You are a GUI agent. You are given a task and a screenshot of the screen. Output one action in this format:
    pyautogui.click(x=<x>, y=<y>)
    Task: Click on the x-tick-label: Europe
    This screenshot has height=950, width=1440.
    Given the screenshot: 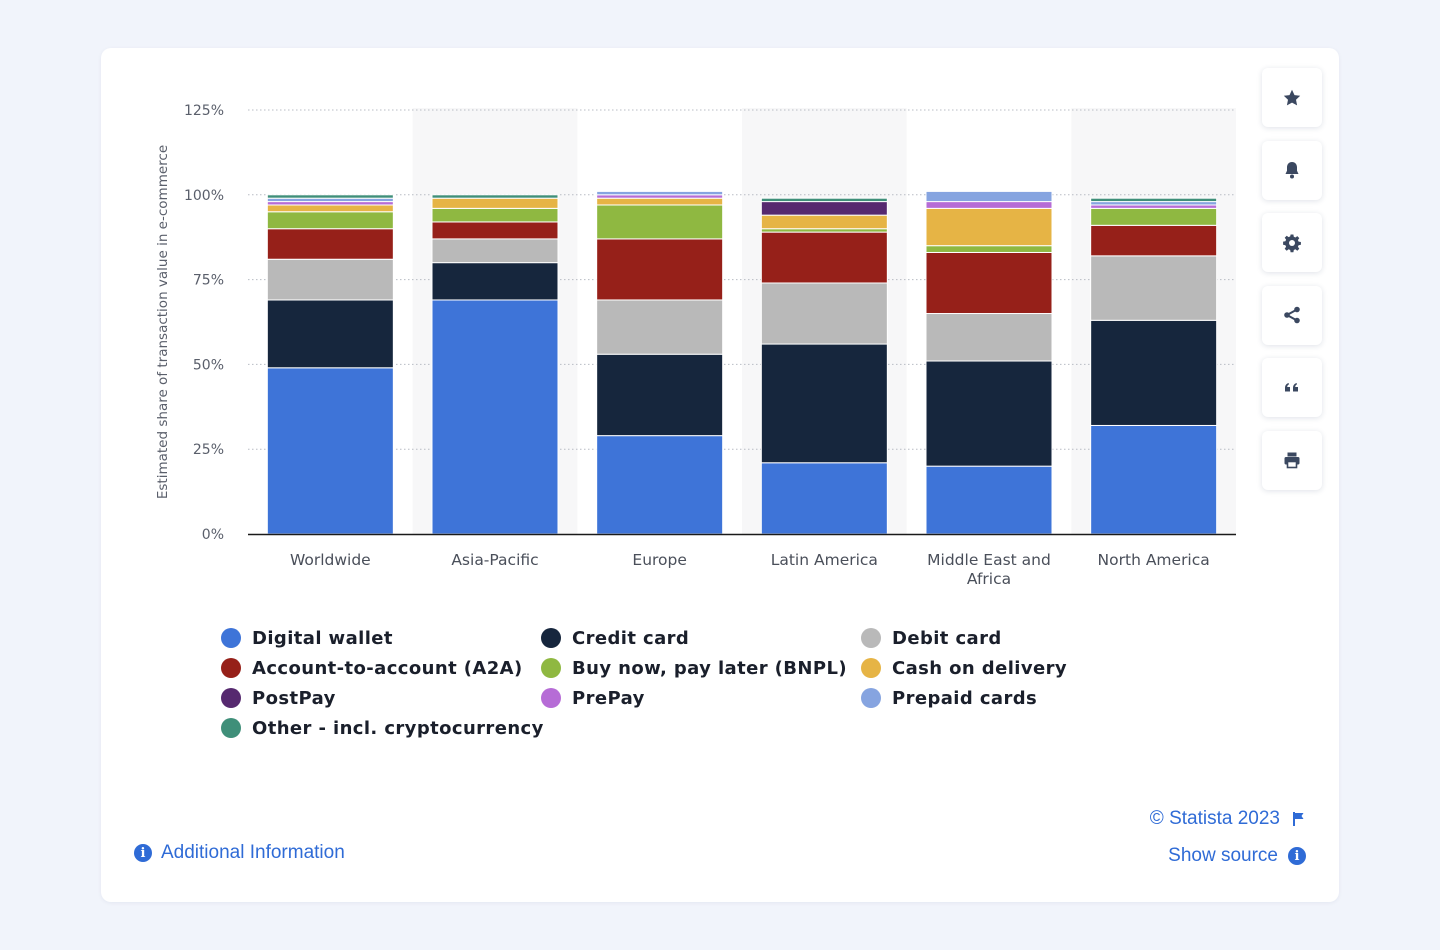 What is the action you would take?
    pyautogui.click(x=659, y=560)
    